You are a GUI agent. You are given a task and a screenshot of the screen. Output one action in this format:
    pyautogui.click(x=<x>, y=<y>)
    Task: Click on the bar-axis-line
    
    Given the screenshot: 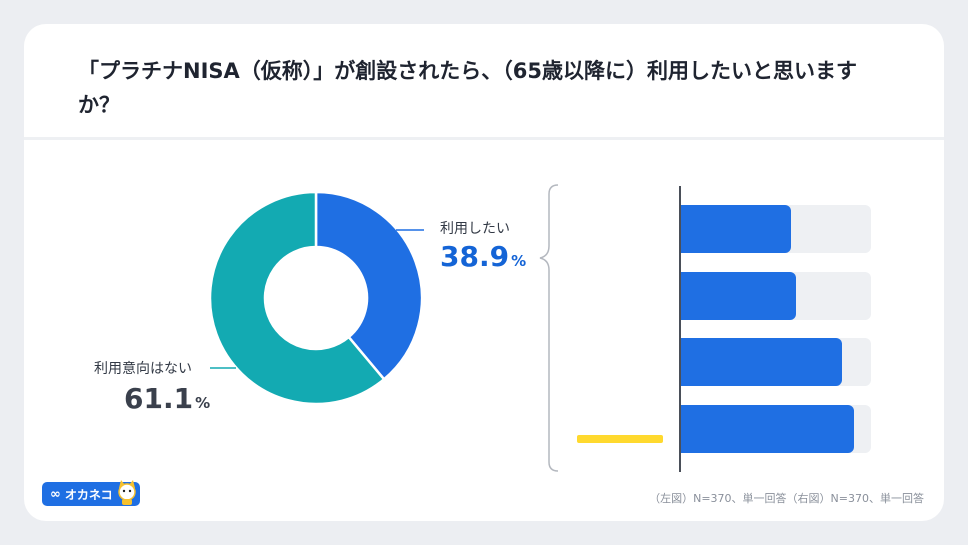 What is the action you would take?
    pyautogui.click(x=680, y=329)
    